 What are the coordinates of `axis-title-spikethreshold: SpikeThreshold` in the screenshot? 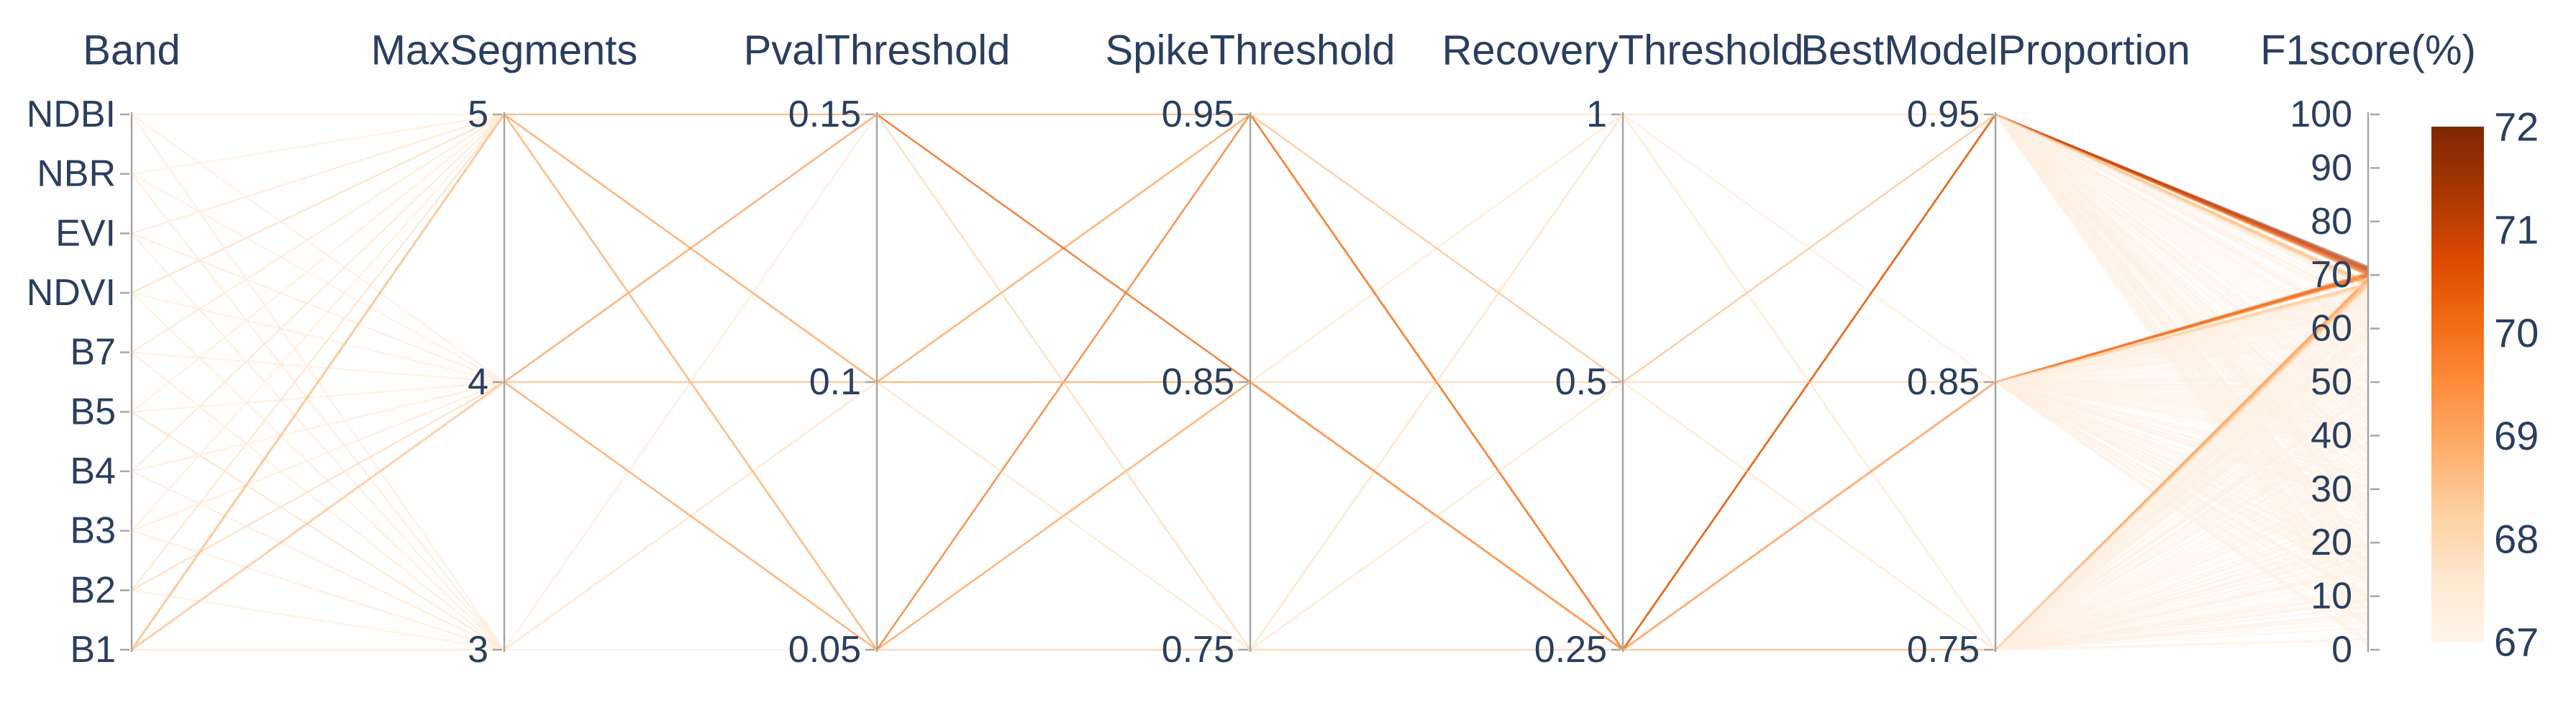 It's located at (1251, 50).